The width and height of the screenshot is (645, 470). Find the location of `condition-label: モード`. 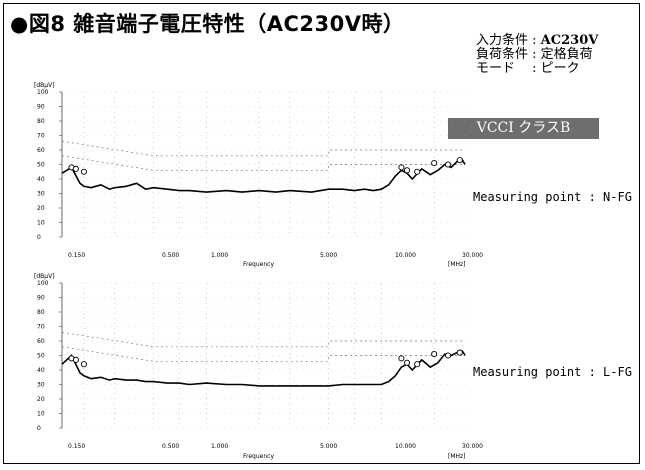

condition-label: モード is located at coordinates (496, 68).